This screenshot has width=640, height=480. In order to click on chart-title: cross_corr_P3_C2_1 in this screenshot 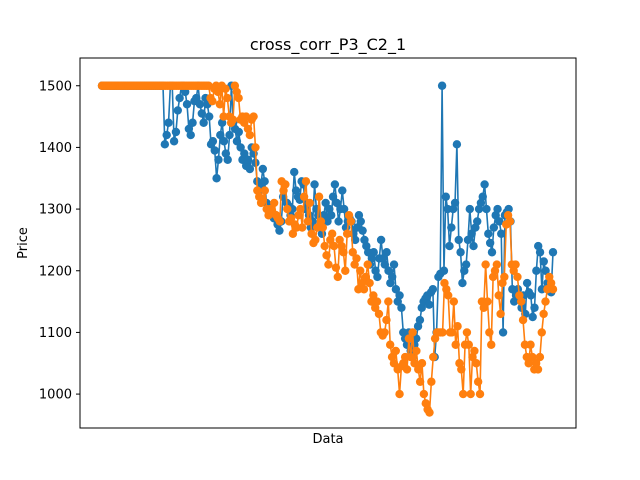, I will do `click(328, 45)`.